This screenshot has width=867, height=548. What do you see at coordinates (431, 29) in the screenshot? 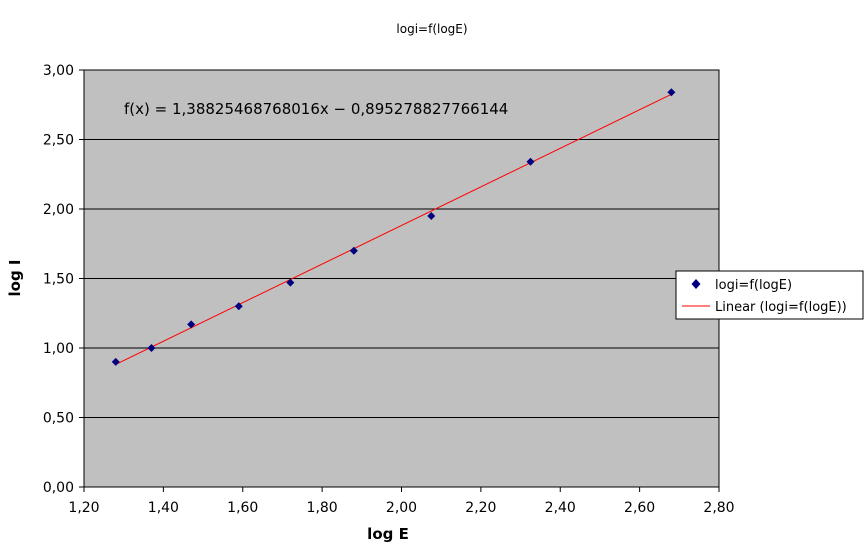
I see `chart-title: logi=f(logE)` at bounding box center [431, 29].